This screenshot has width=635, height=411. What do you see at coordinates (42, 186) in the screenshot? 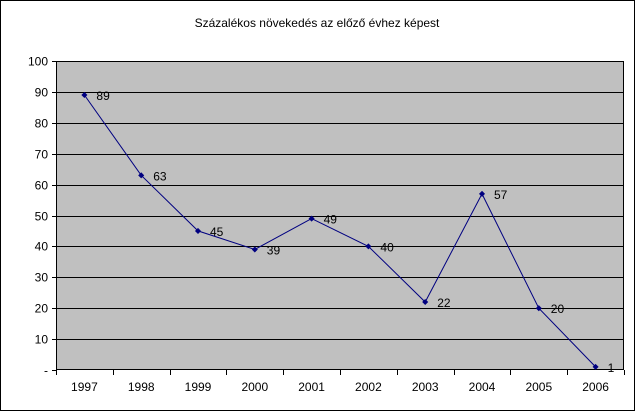
I see `y-tick-label: 60` at bounding box center [42, 186].